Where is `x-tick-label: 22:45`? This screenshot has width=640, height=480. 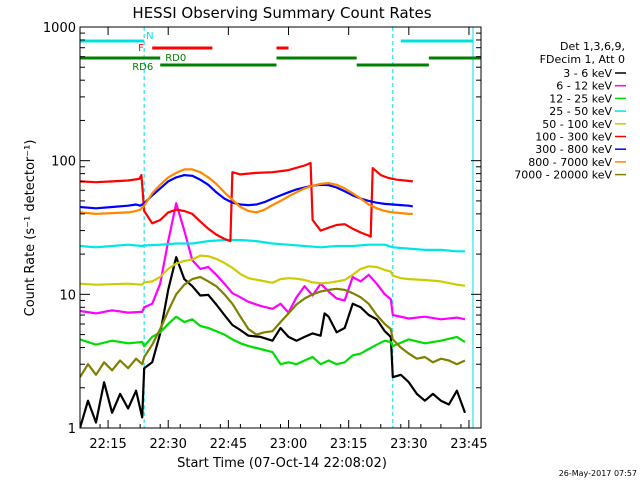 x-tick-label: 22:45 is located at coordinates (228, 444).